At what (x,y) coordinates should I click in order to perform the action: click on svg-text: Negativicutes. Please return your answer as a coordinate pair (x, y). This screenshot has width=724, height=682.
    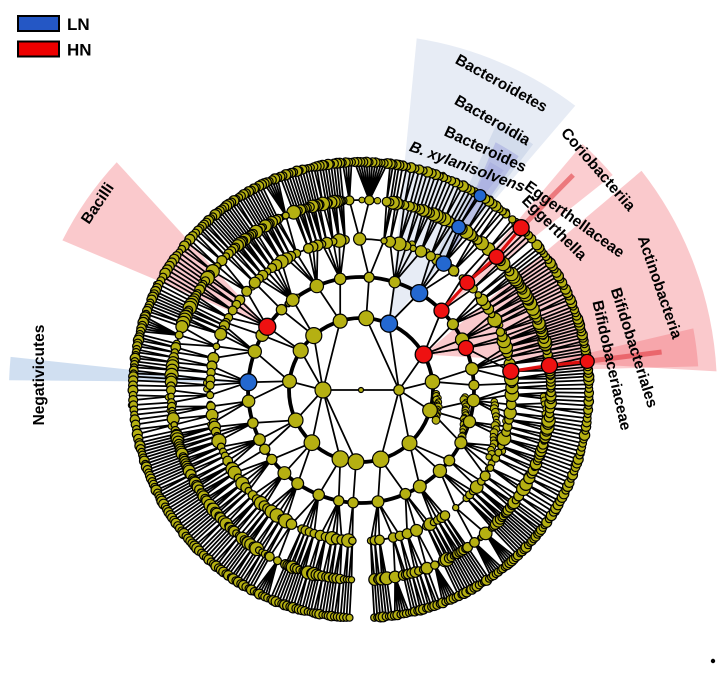
    Looking at the image, I should click on (39, 375).